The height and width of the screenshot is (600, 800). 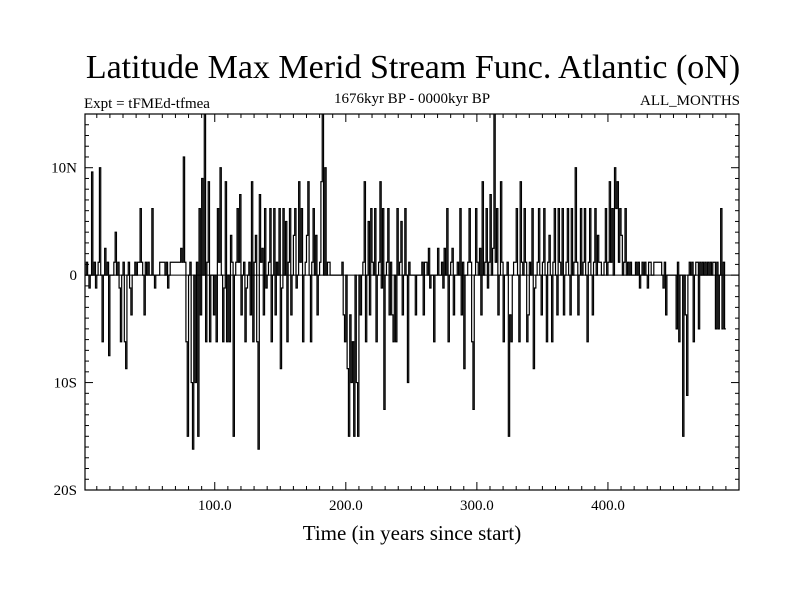 I want to click on season-label: ALL_MONTHS, so click(x=690, y=101).